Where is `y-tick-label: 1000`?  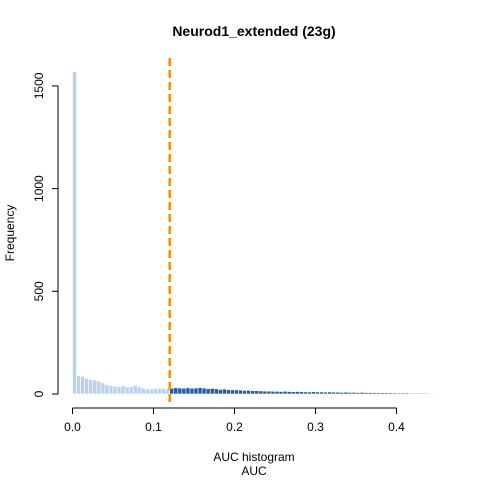
y-tick-label: 1000 is located at coordinates (39, 188).